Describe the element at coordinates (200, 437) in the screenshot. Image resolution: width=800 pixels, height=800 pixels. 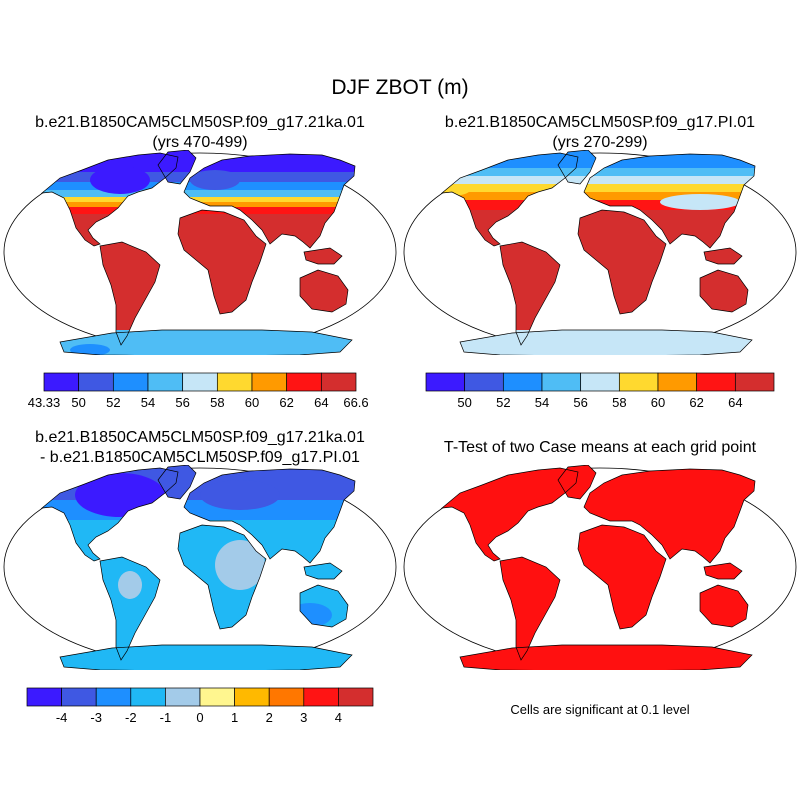
I see `panel3-title-line1: b.e21.B1850CAM5CLM50SP.f09_g17.21ka.01` at that location.